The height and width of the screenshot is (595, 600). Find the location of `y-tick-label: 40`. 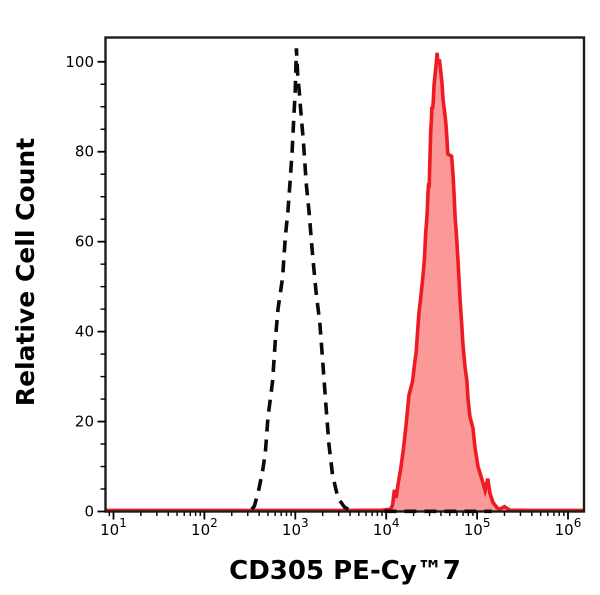

y-tick-label: 40 is located at coordinates (84, 332).